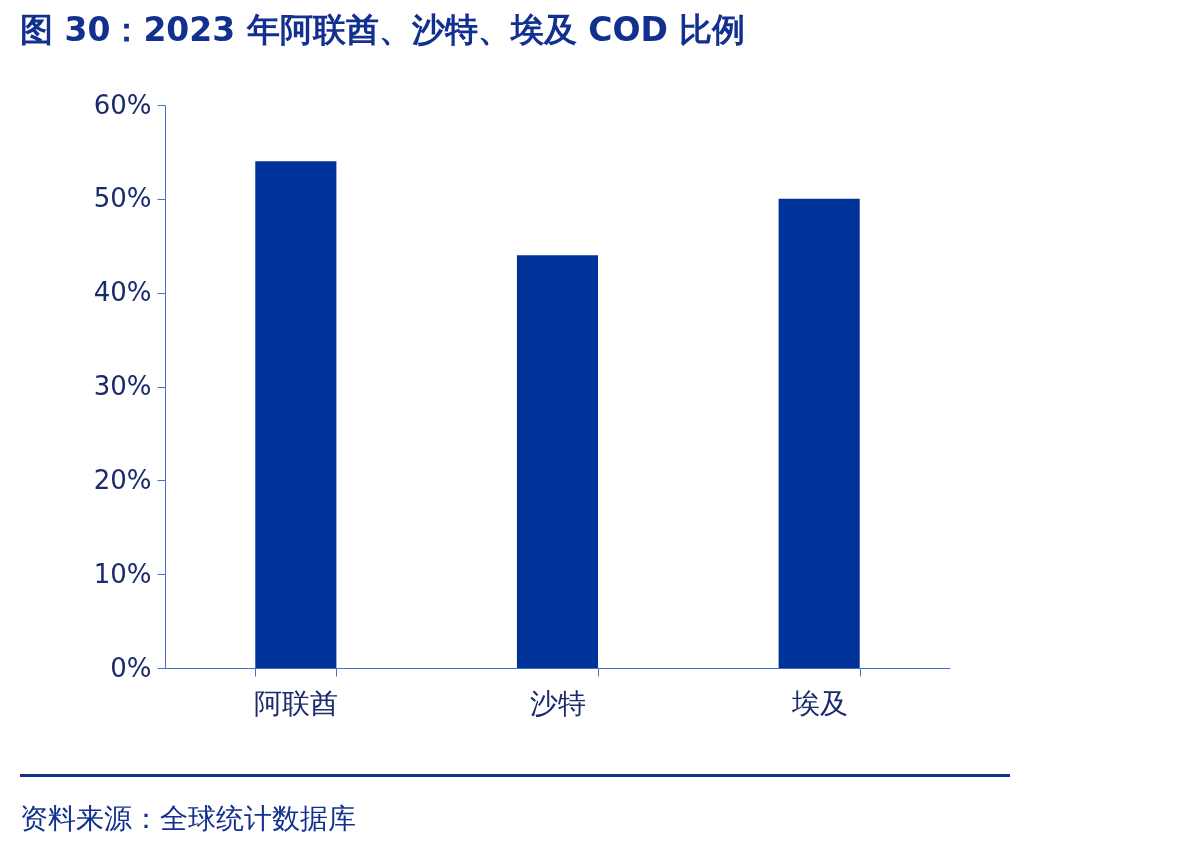  What do you see at coordinates (383, 30) in the screenshot?
I see `chart-title: 图 30：2023 年阿联酋、沙特、埃及 COD 比例` at bounding box center [383, 30].